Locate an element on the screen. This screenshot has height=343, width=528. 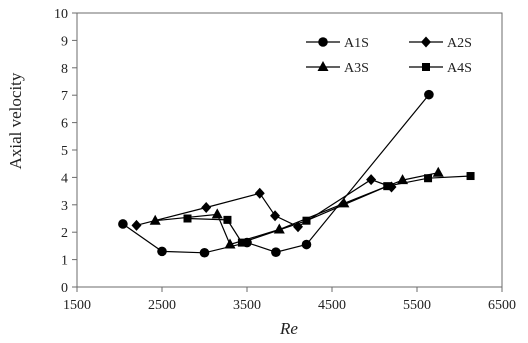
series-line is located at coordinates (297, 209).